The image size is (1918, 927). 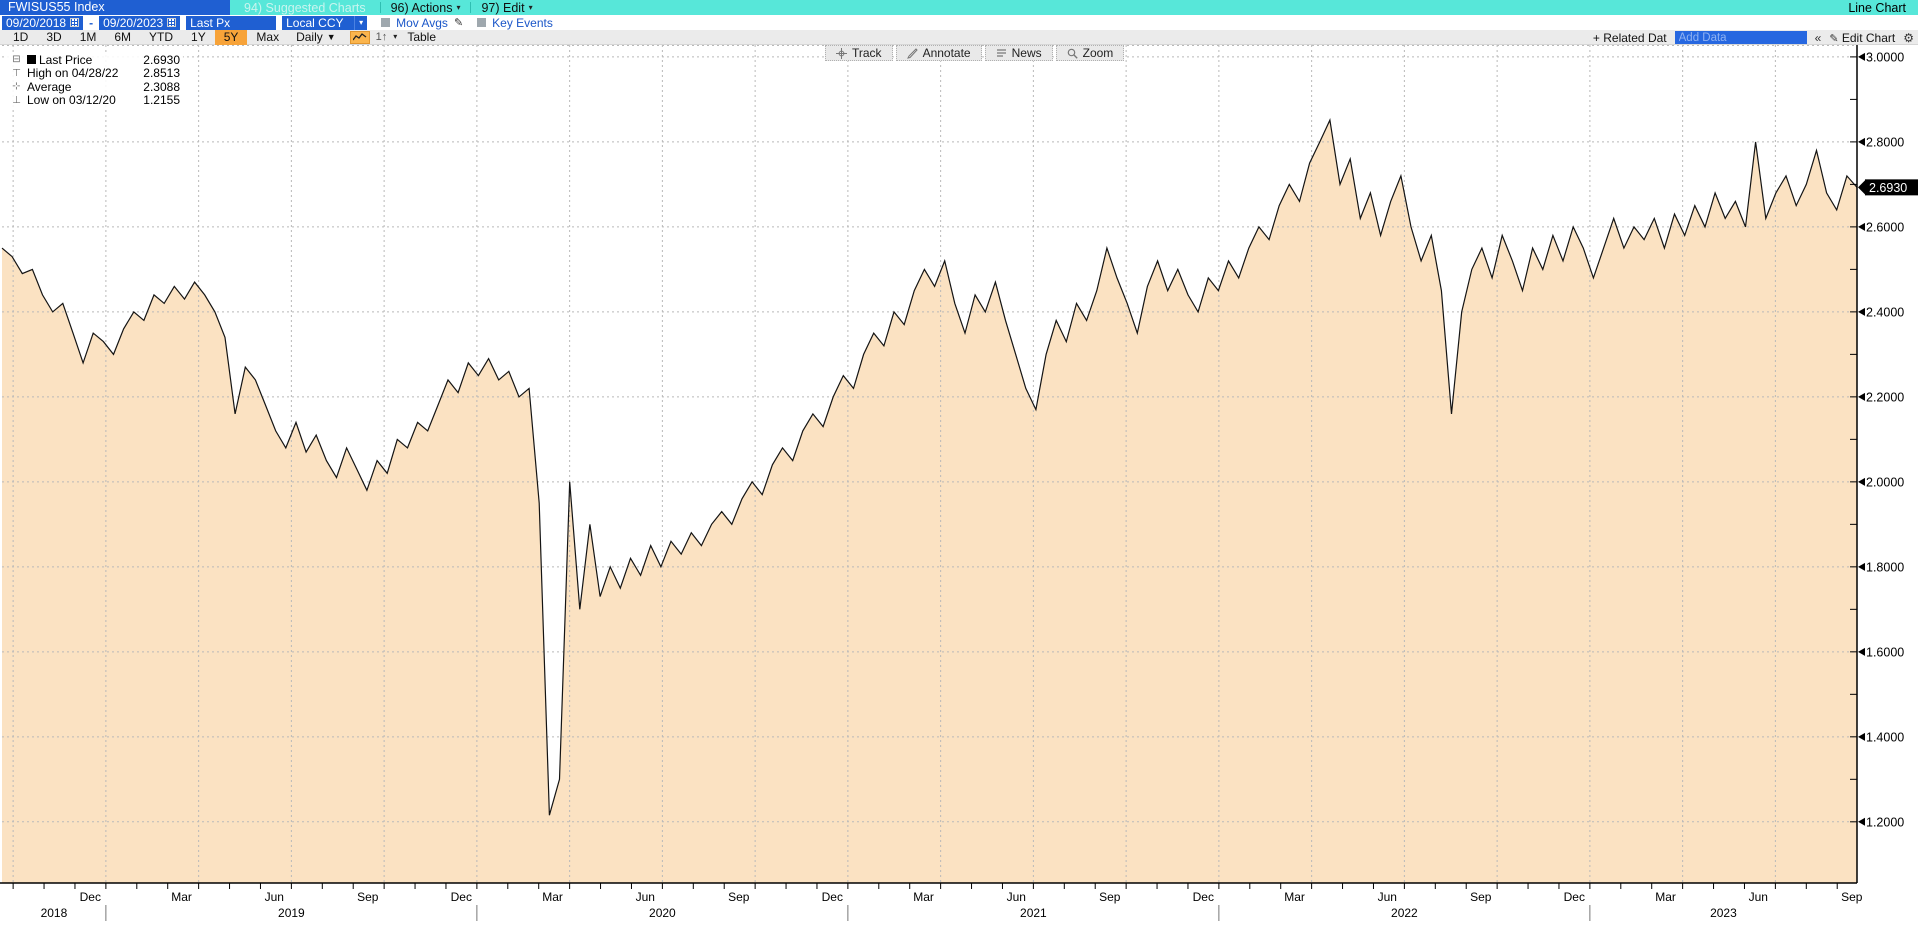 What do you see at coordinates (16, 60) in the screenshot?
I see `tree-expand-icon: ⊟` at bounding box center [16, 60].